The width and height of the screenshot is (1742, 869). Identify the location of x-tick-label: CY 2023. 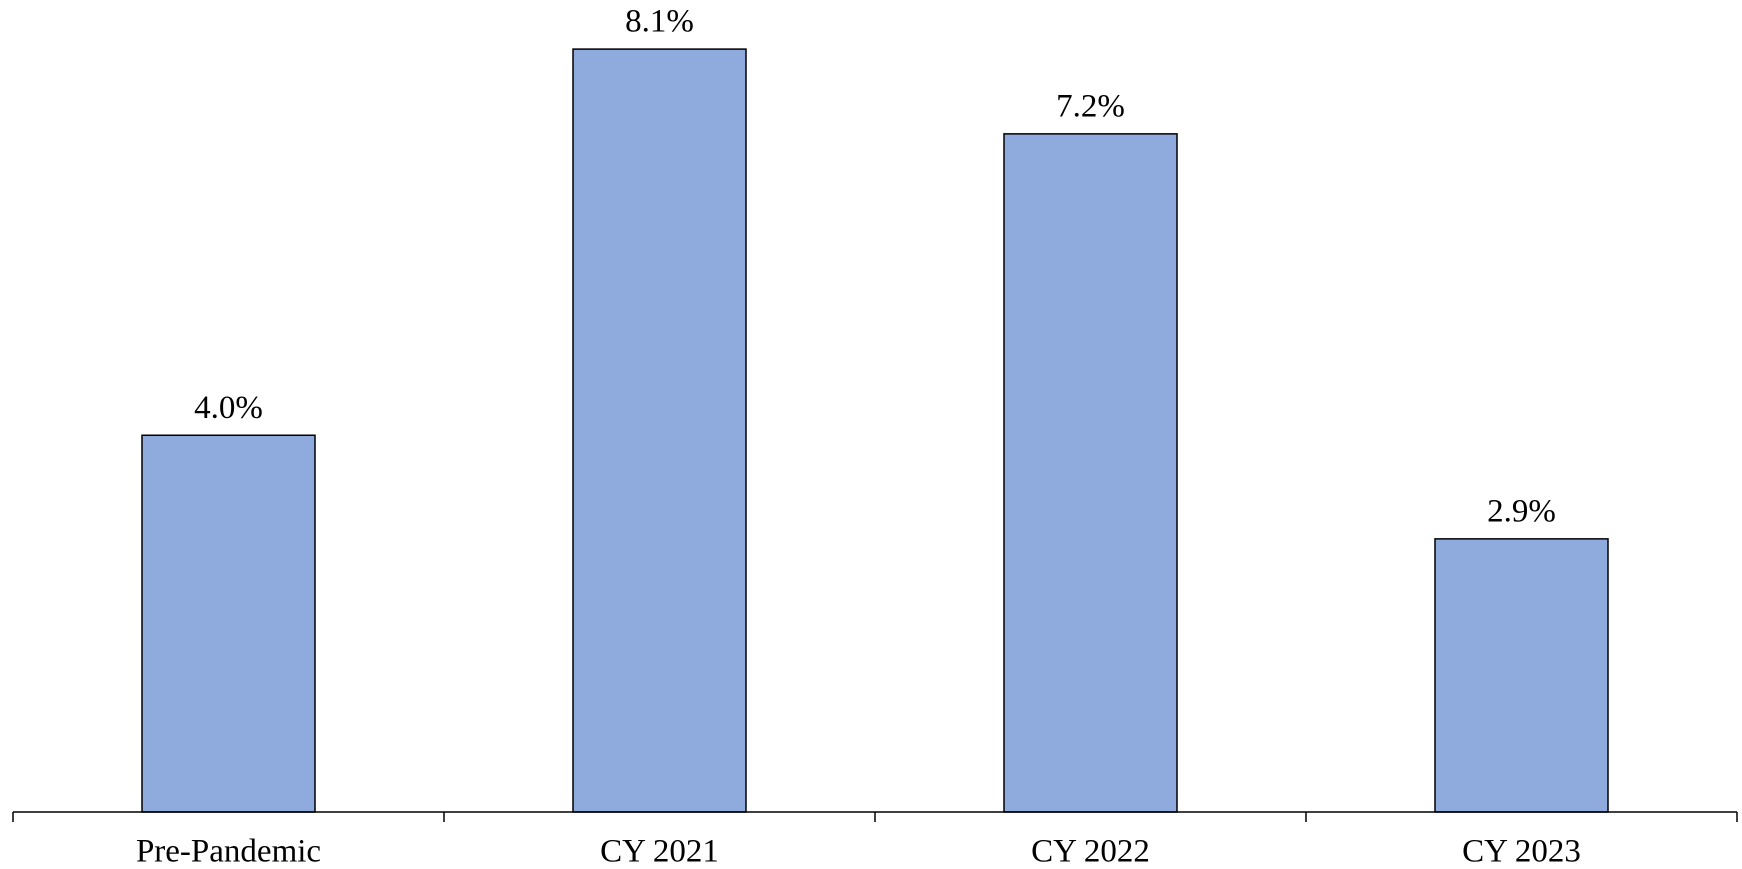
(1521, 851).